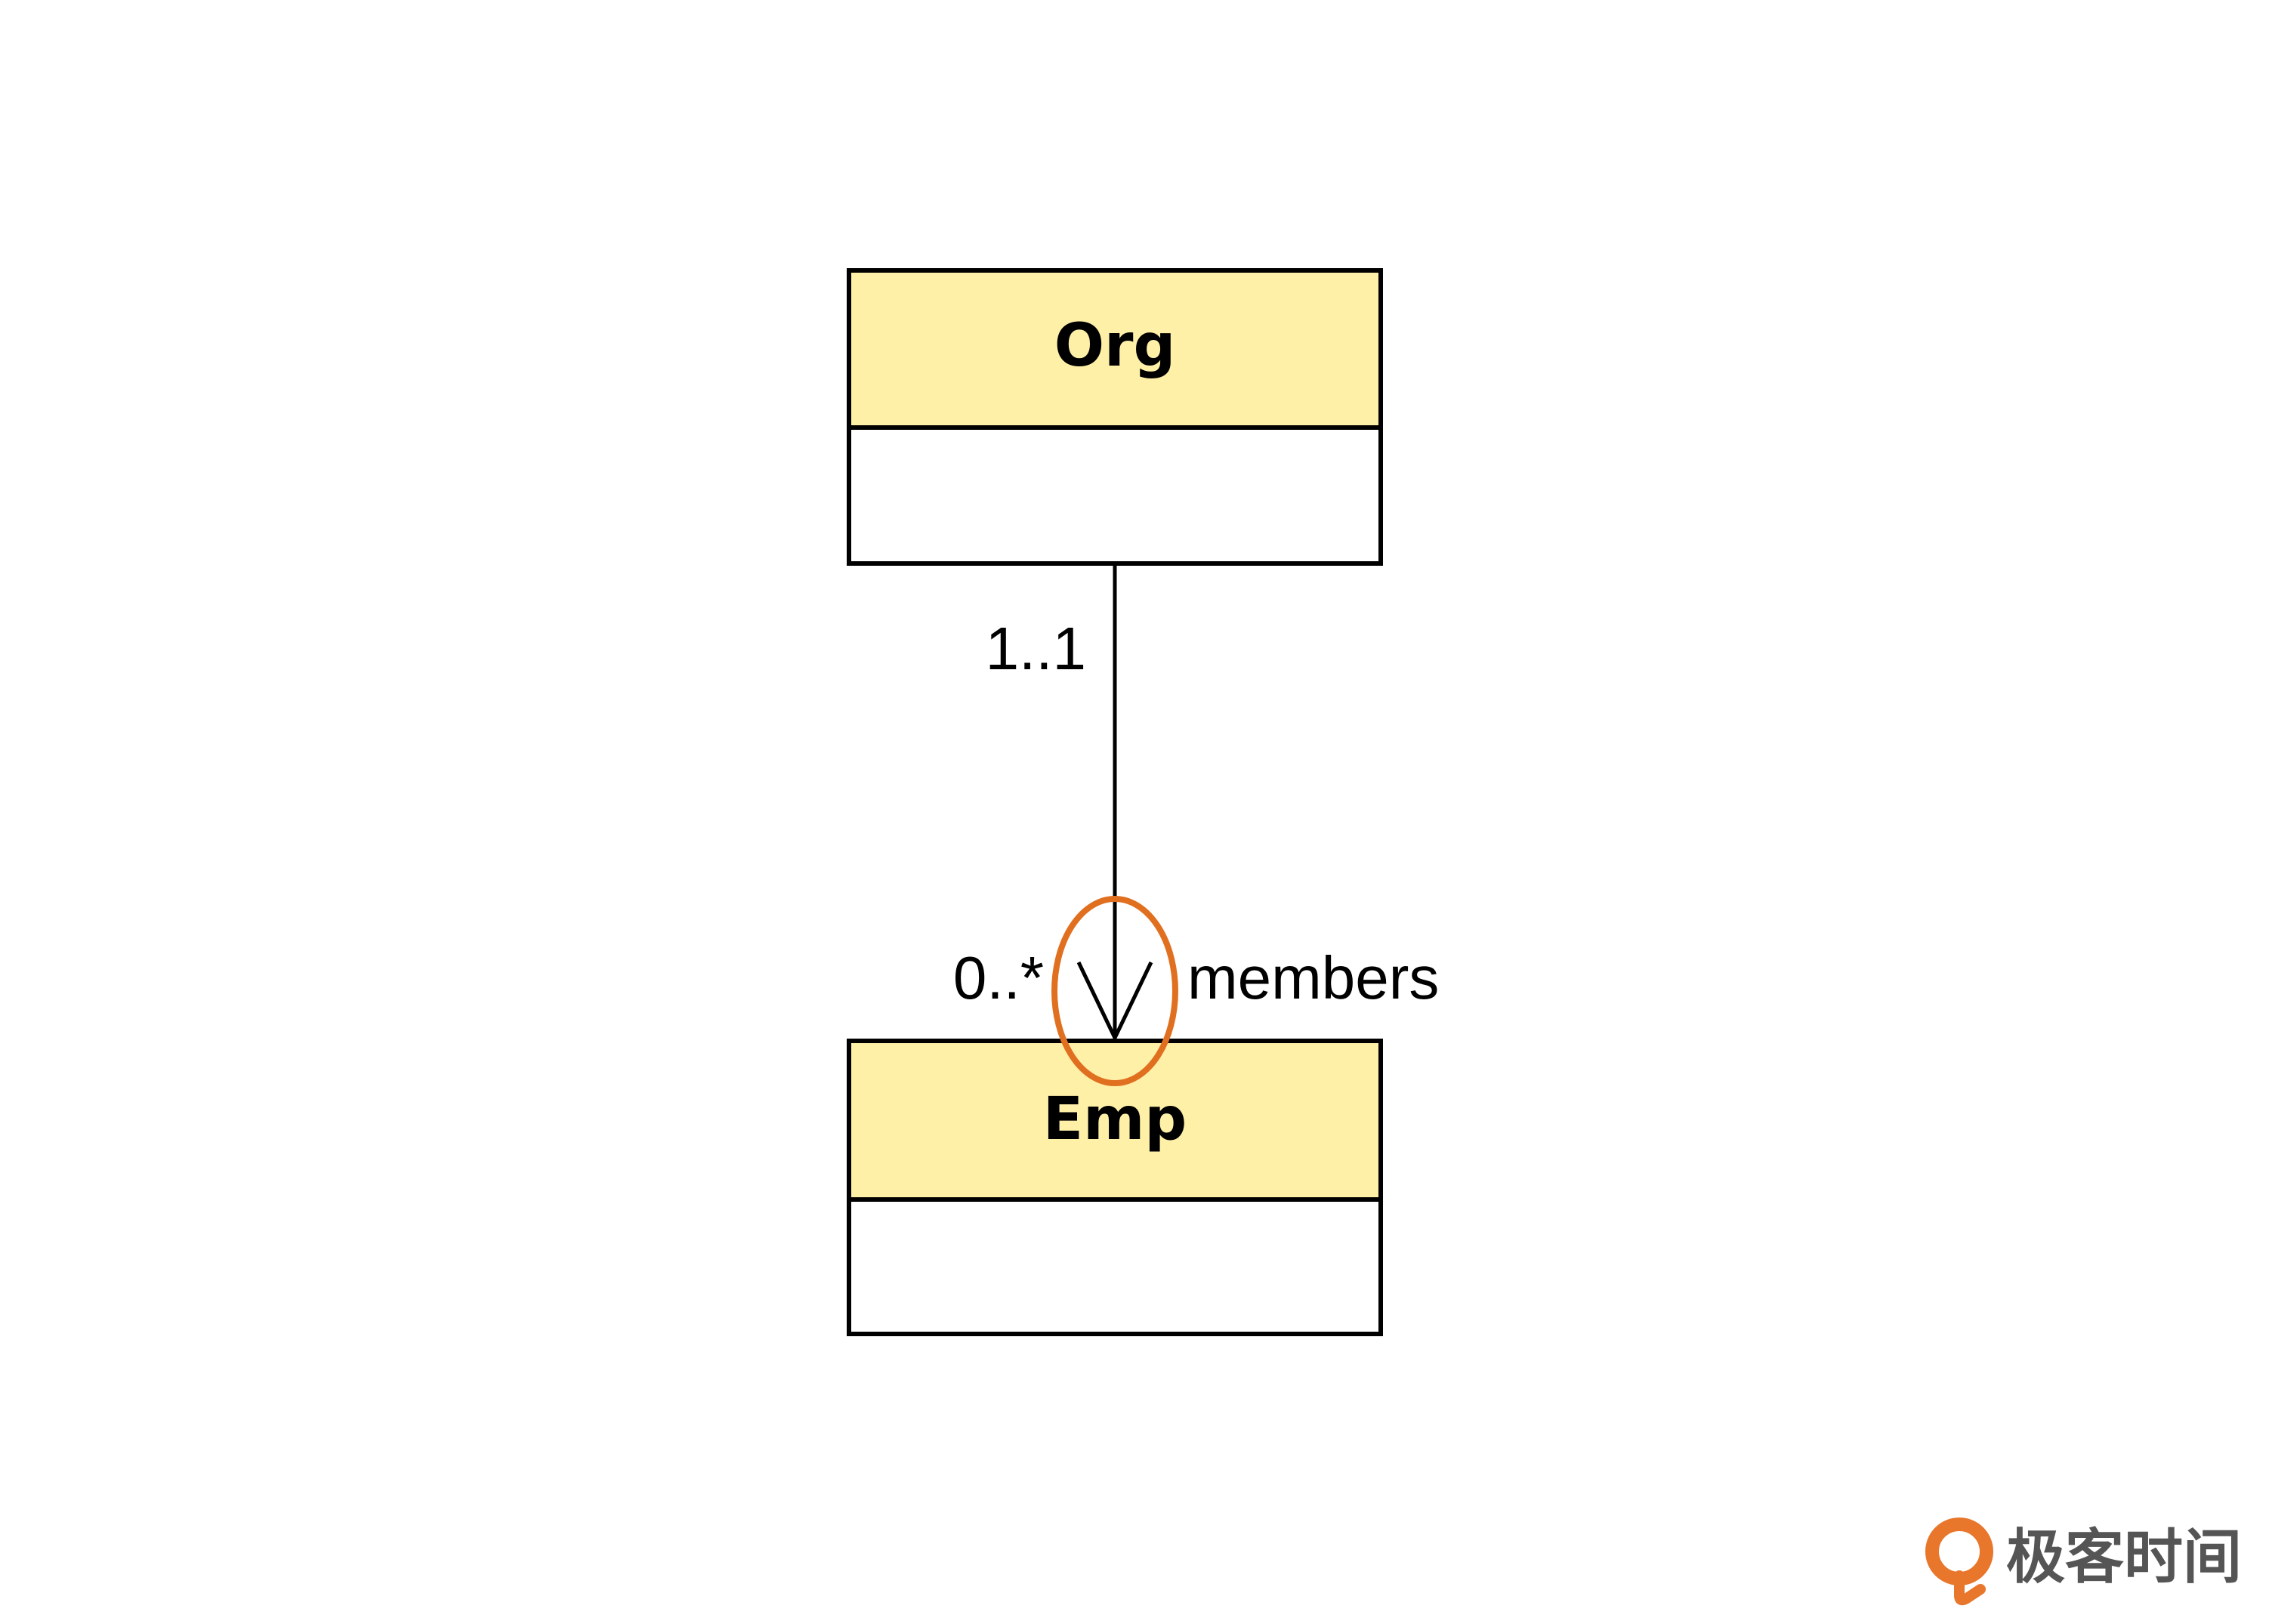 This screenshot has height=1624, width=2272. Describe the element at coordinates (999, 978) in the screenshot. I see `target-multiplicity-label: 0..*` at that location.